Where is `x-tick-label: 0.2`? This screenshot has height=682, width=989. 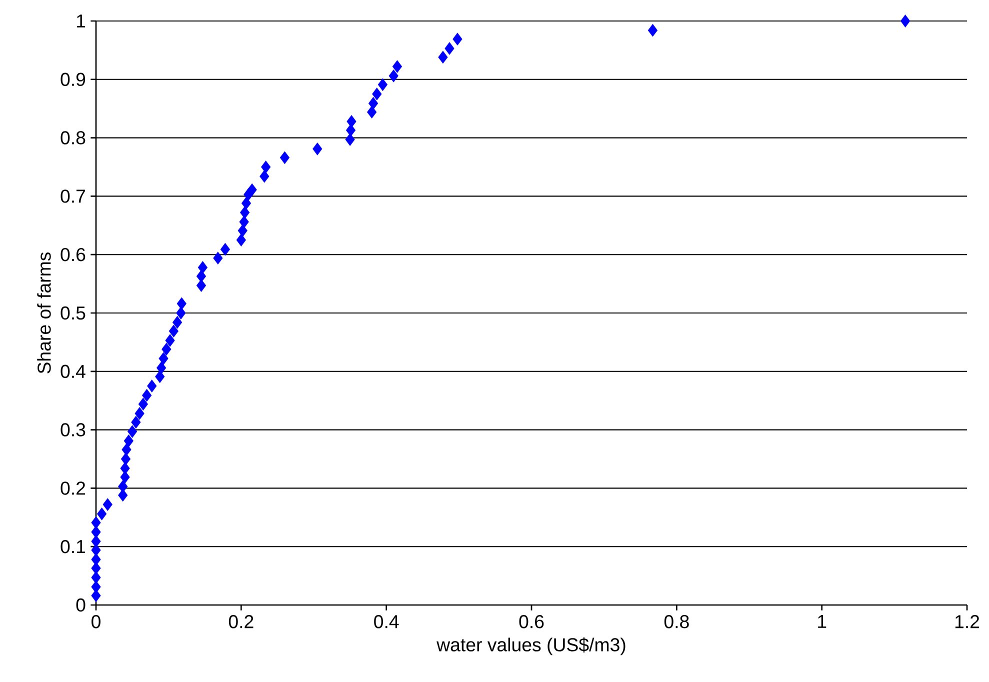 x-tick-label: 0.2 is located at coordinates (241, 621).